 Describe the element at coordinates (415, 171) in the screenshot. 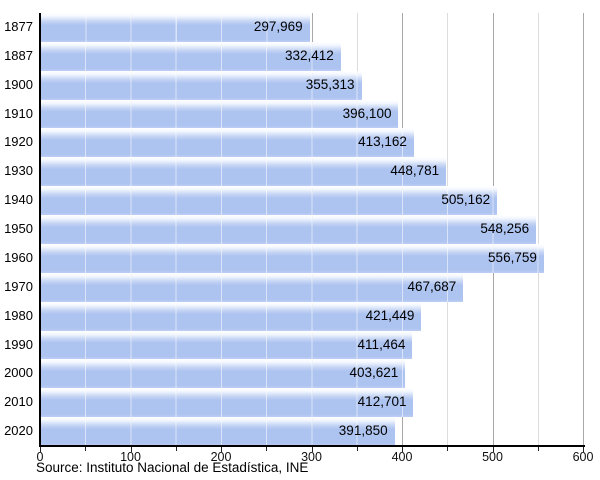

I see `bar-value-label: 448,781` at that location.